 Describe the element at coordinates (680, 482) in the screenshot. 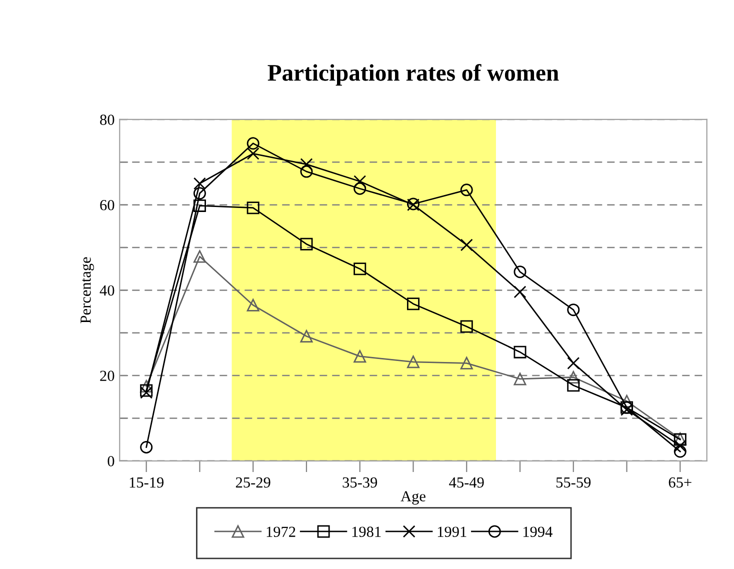

I see `x-tick-label: 65+` at that location.